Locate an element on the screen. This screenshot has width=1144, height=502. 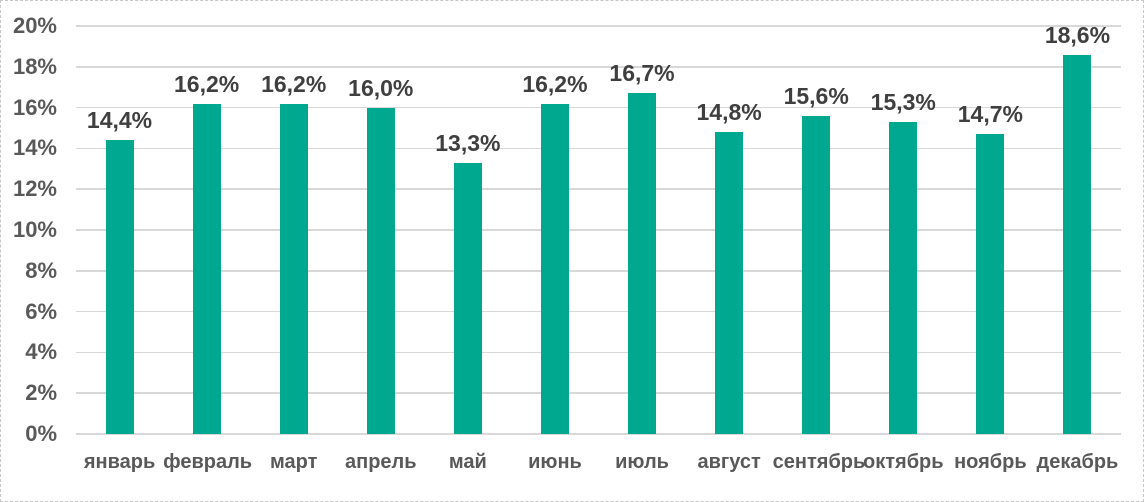
bar-group: 14,4% is located at coordinates (119, 230).